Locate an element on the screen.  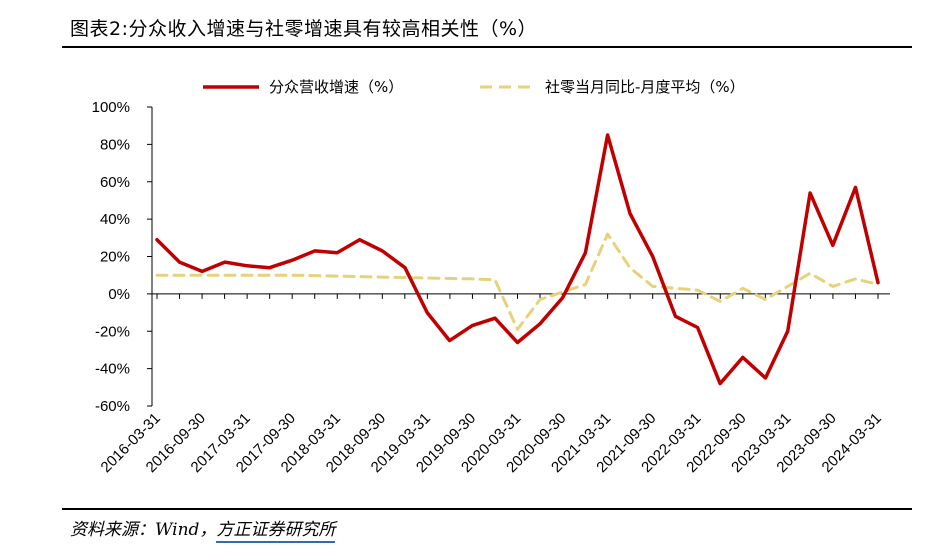
y-tick-label: 0% is located at coordinates (119, 294).